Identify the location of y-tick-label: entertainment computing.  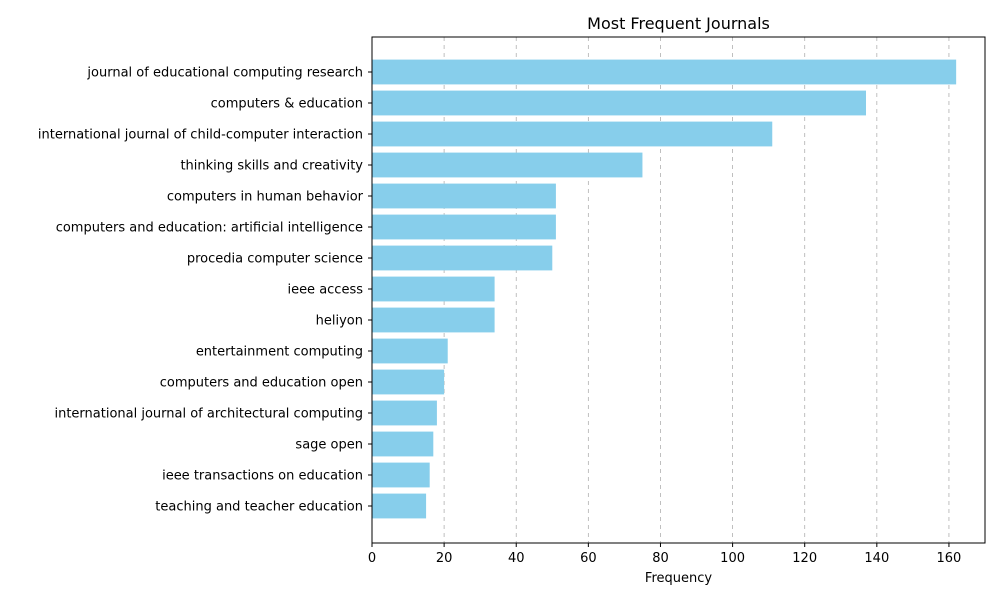
(279, 352).